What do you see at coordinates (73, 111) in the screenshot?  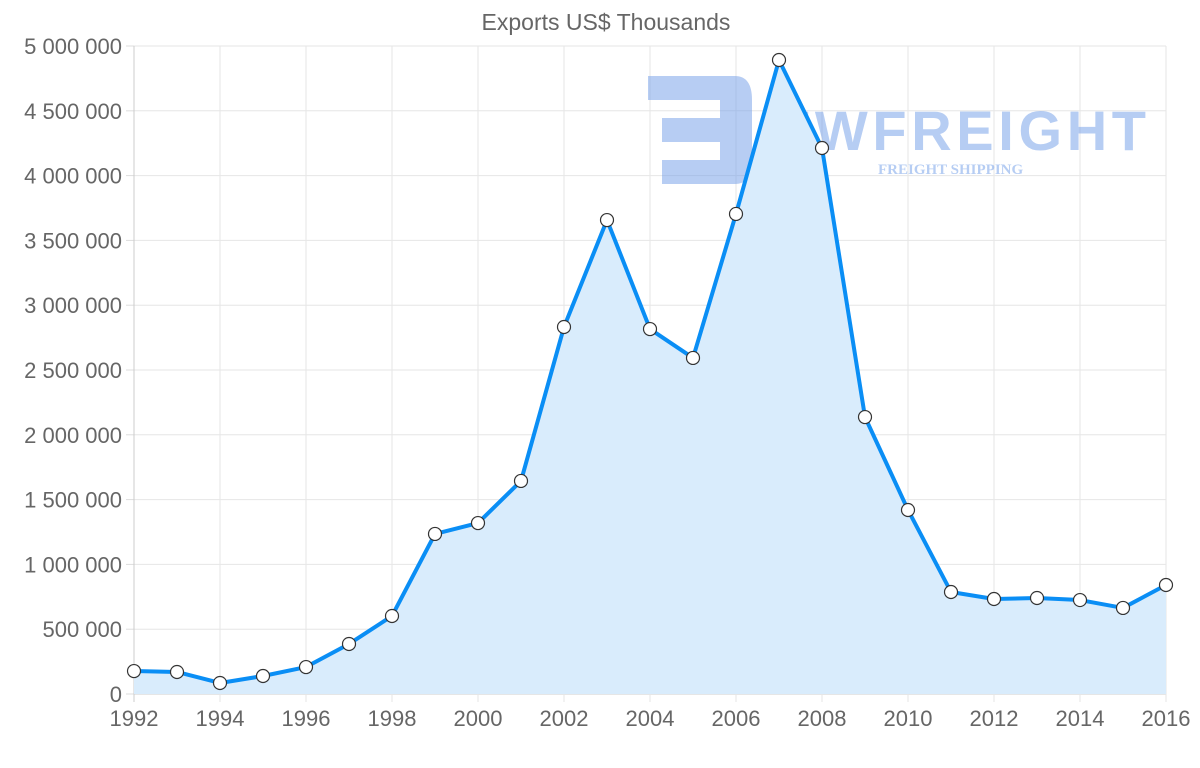 I see `y-tick-label: 4 500 000` at bounding box center [73, 111].